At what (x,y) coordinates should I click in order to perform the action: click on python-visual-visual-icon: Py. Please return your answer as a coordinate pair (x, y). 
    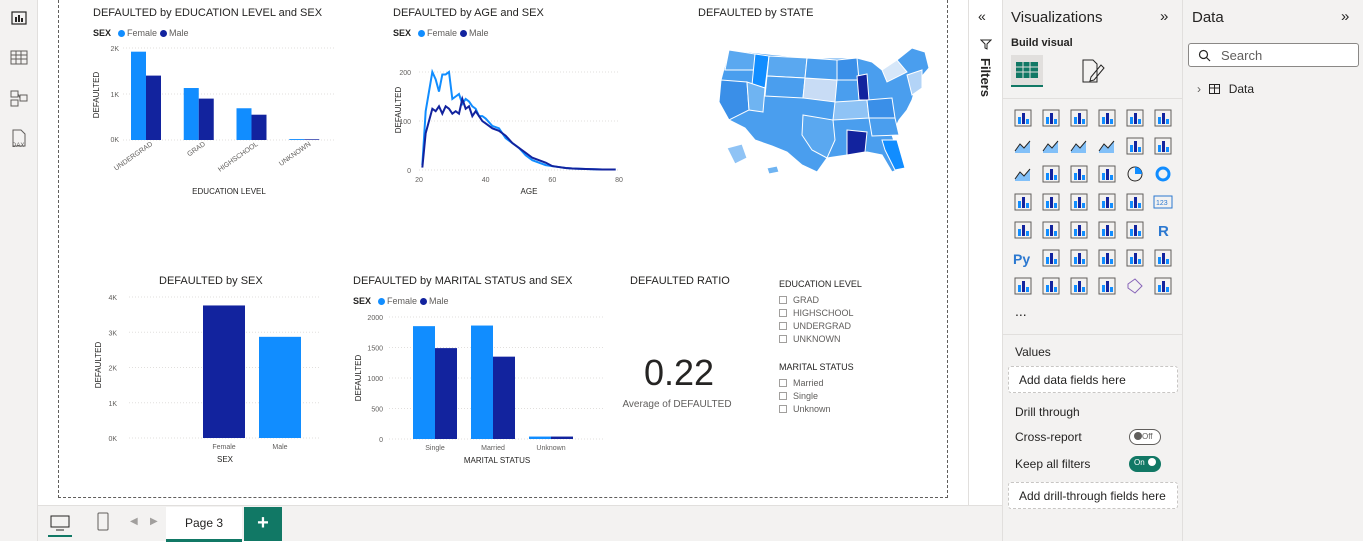
    Looking at the image, I should click on (1023, 258).